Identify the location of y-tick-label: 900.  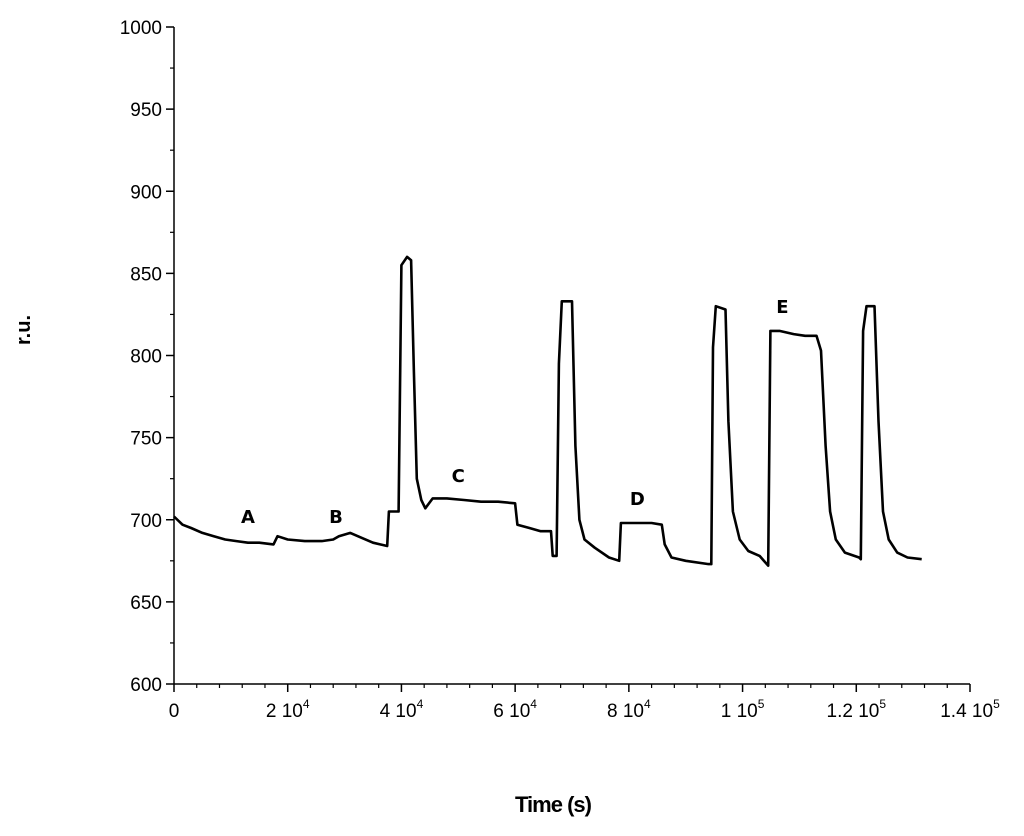
(146, 192).